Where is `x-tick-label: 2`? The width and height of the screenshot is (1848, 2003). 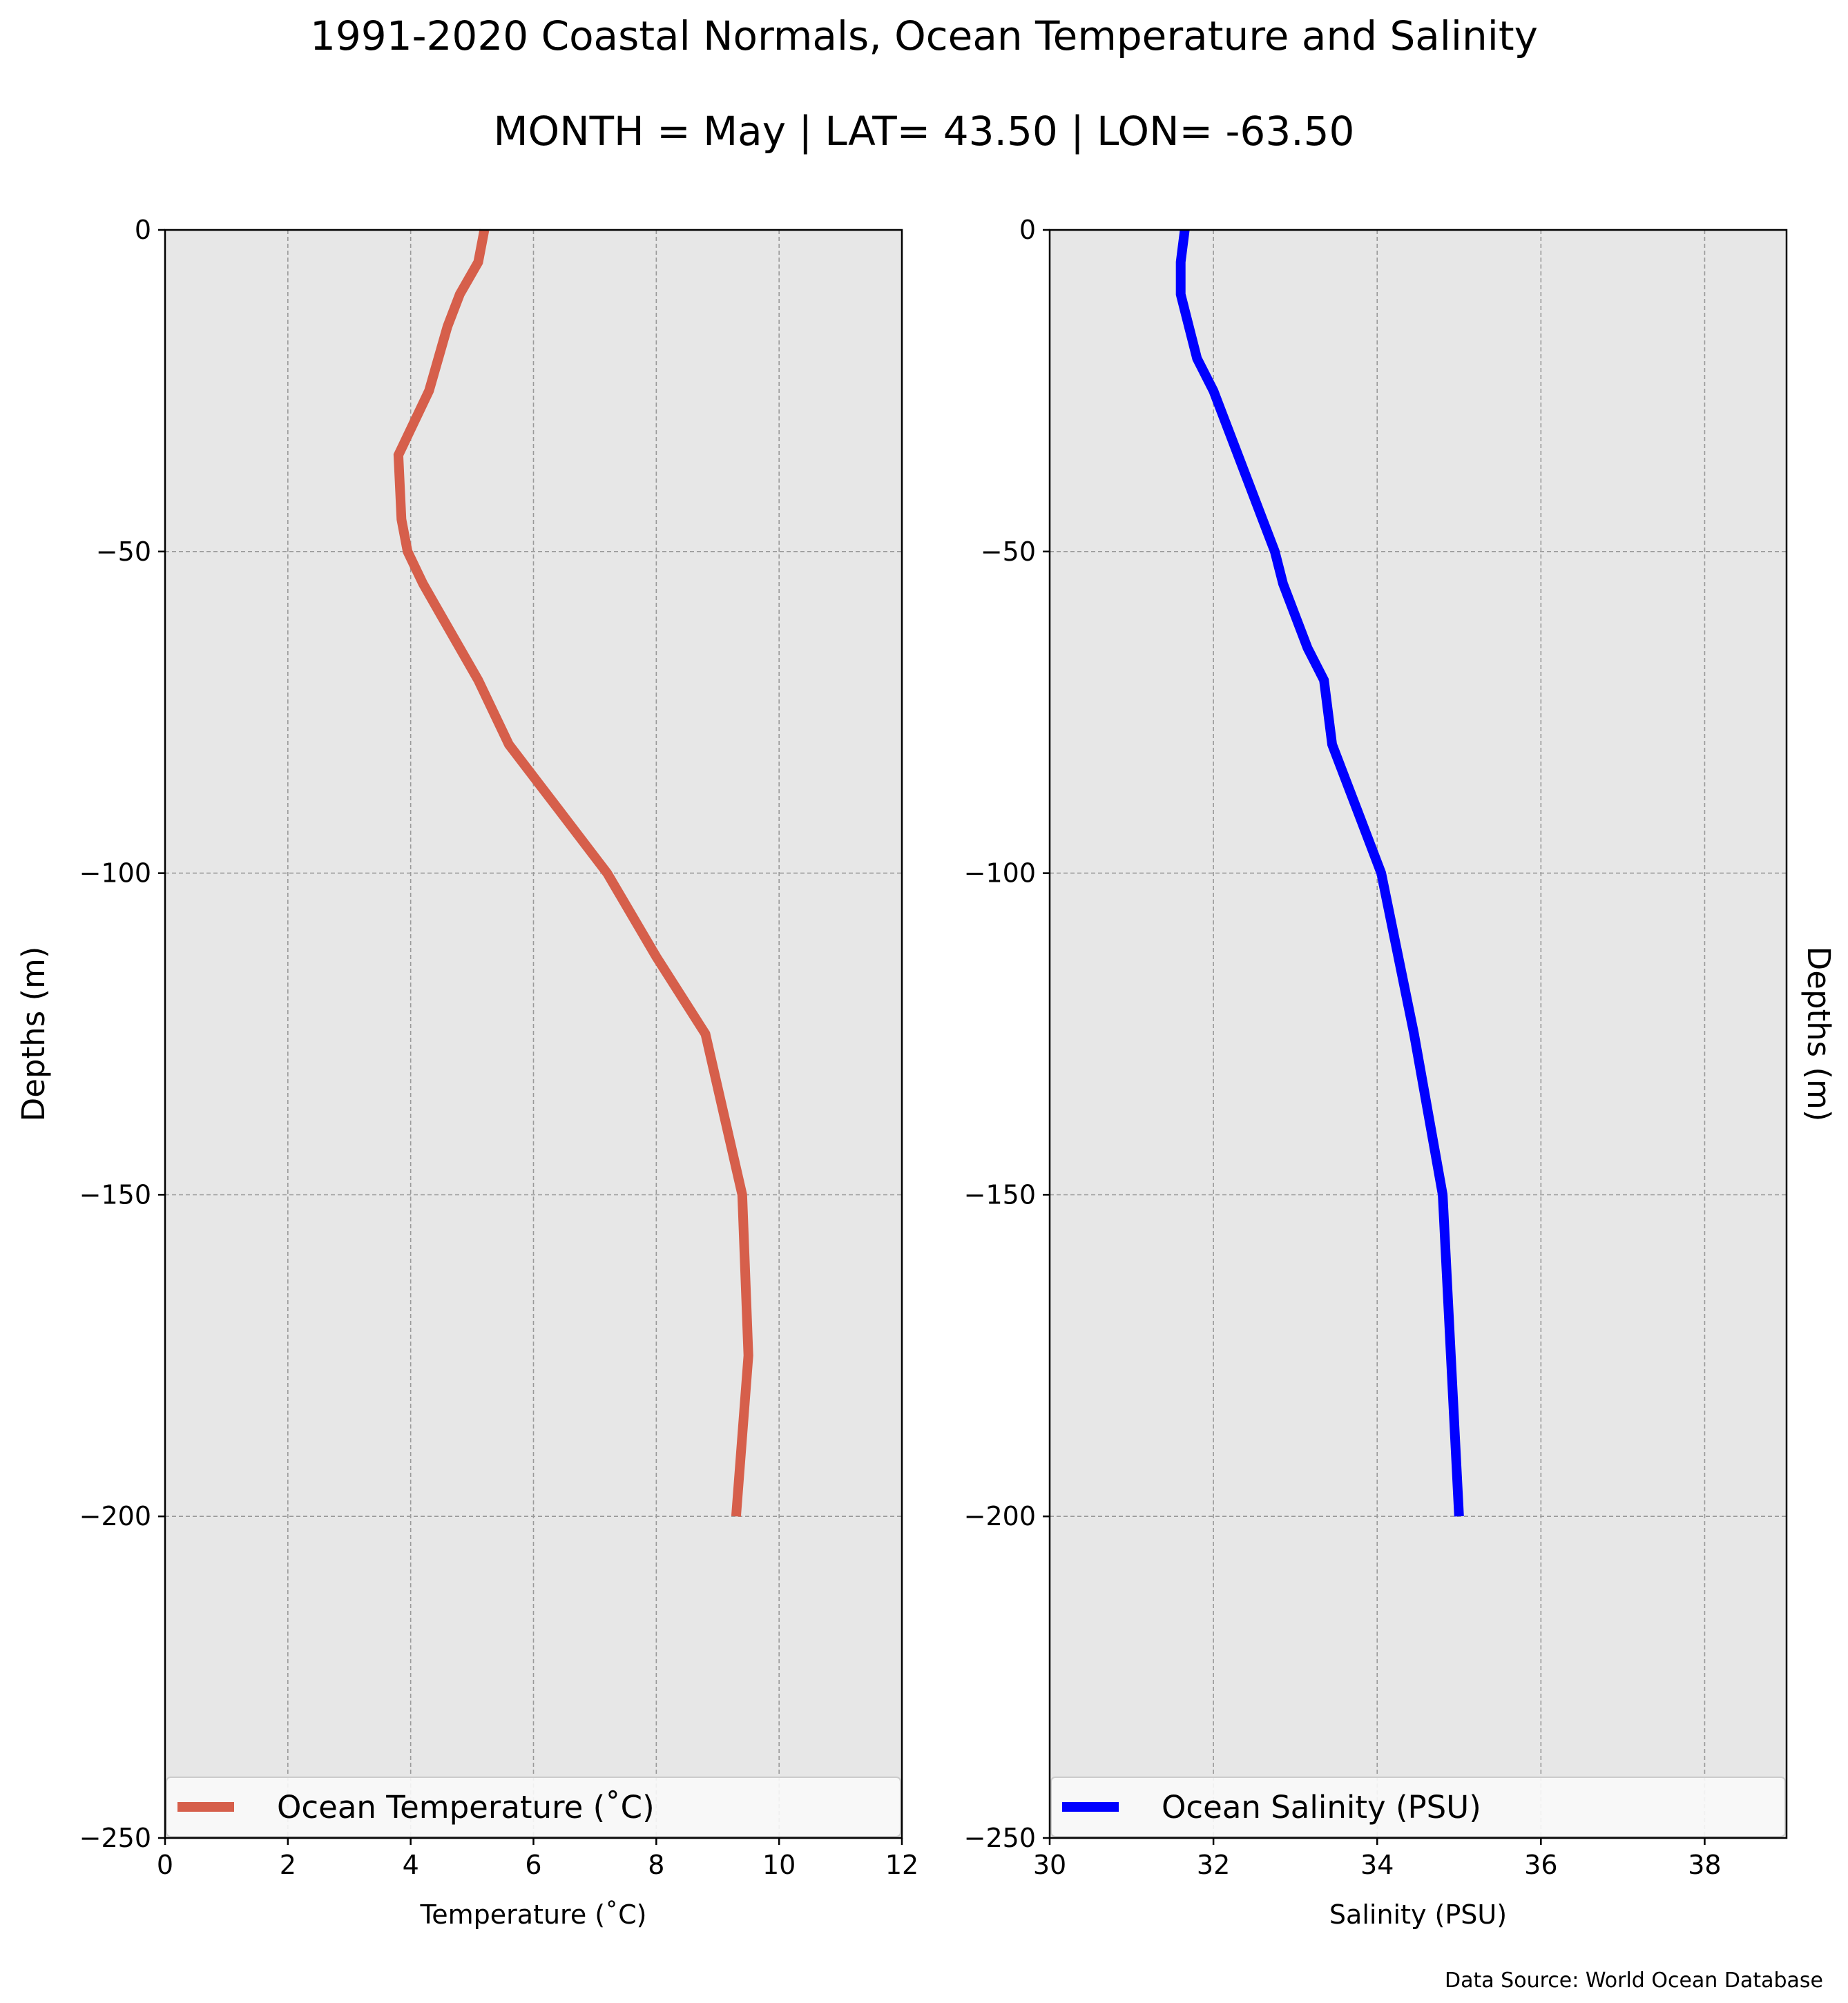
x-tick-label: 2 is located at coordinates (288, 1865).